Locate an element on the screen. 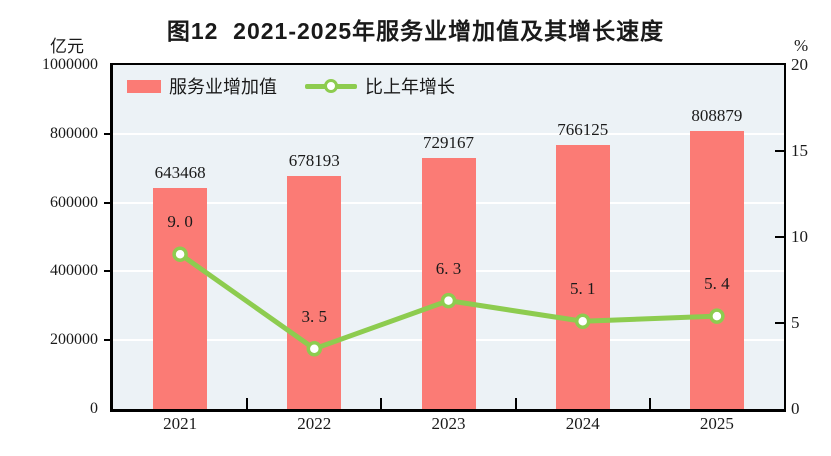 The width and height of the screenshot is (831, 456). bar-2023 is located at coordinates (448, 283).